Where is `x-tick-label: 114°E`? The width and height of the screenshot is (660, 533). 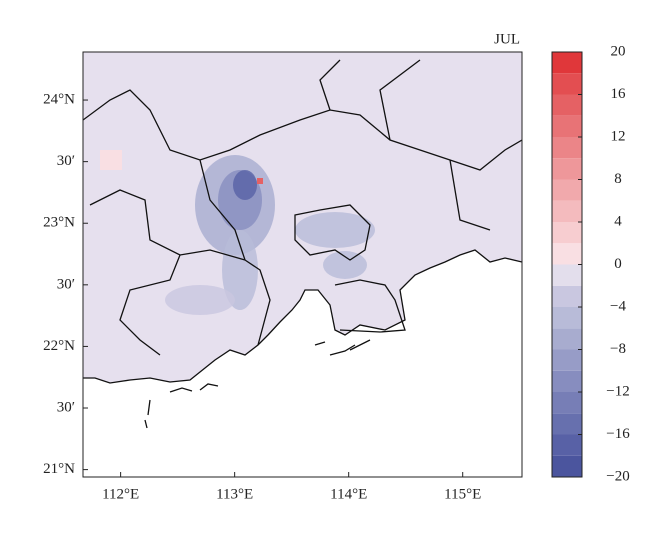
x-tick-label: 114°E is located at coordinates (348, 494).